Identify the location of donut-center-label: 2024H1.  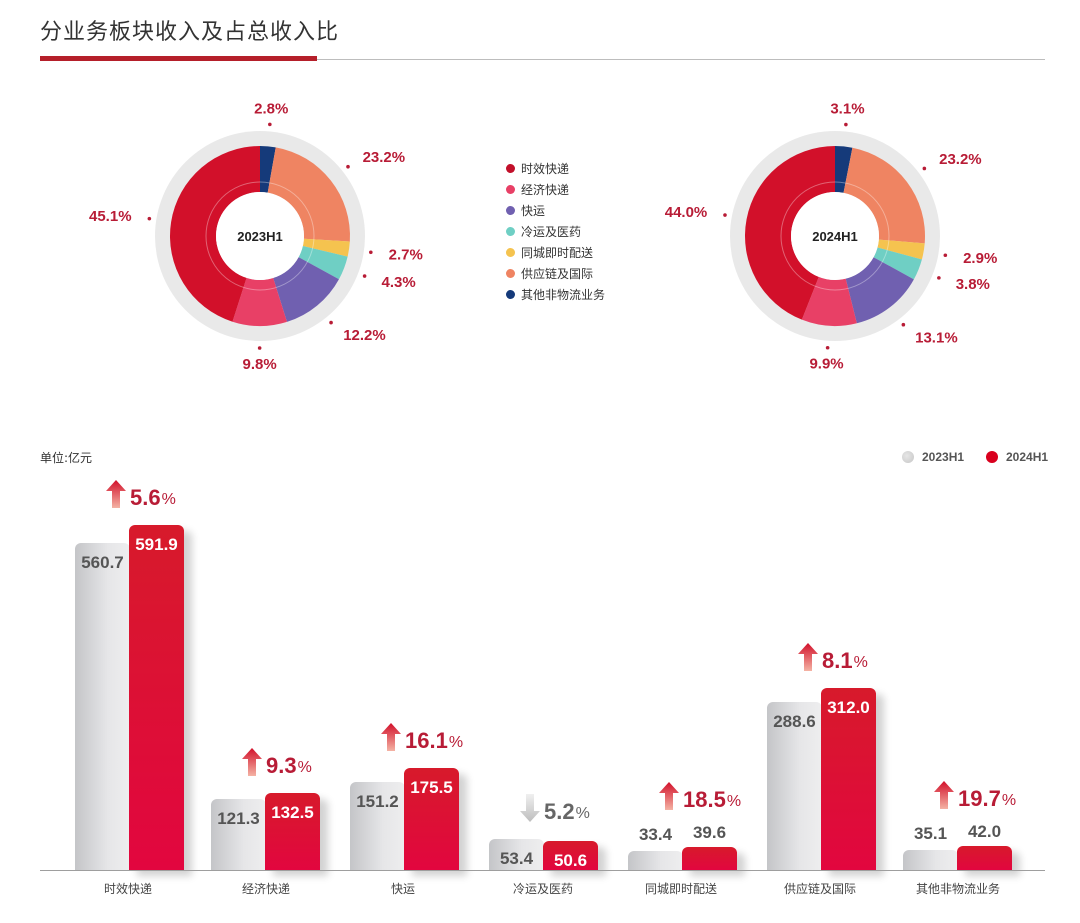
(835, 236).